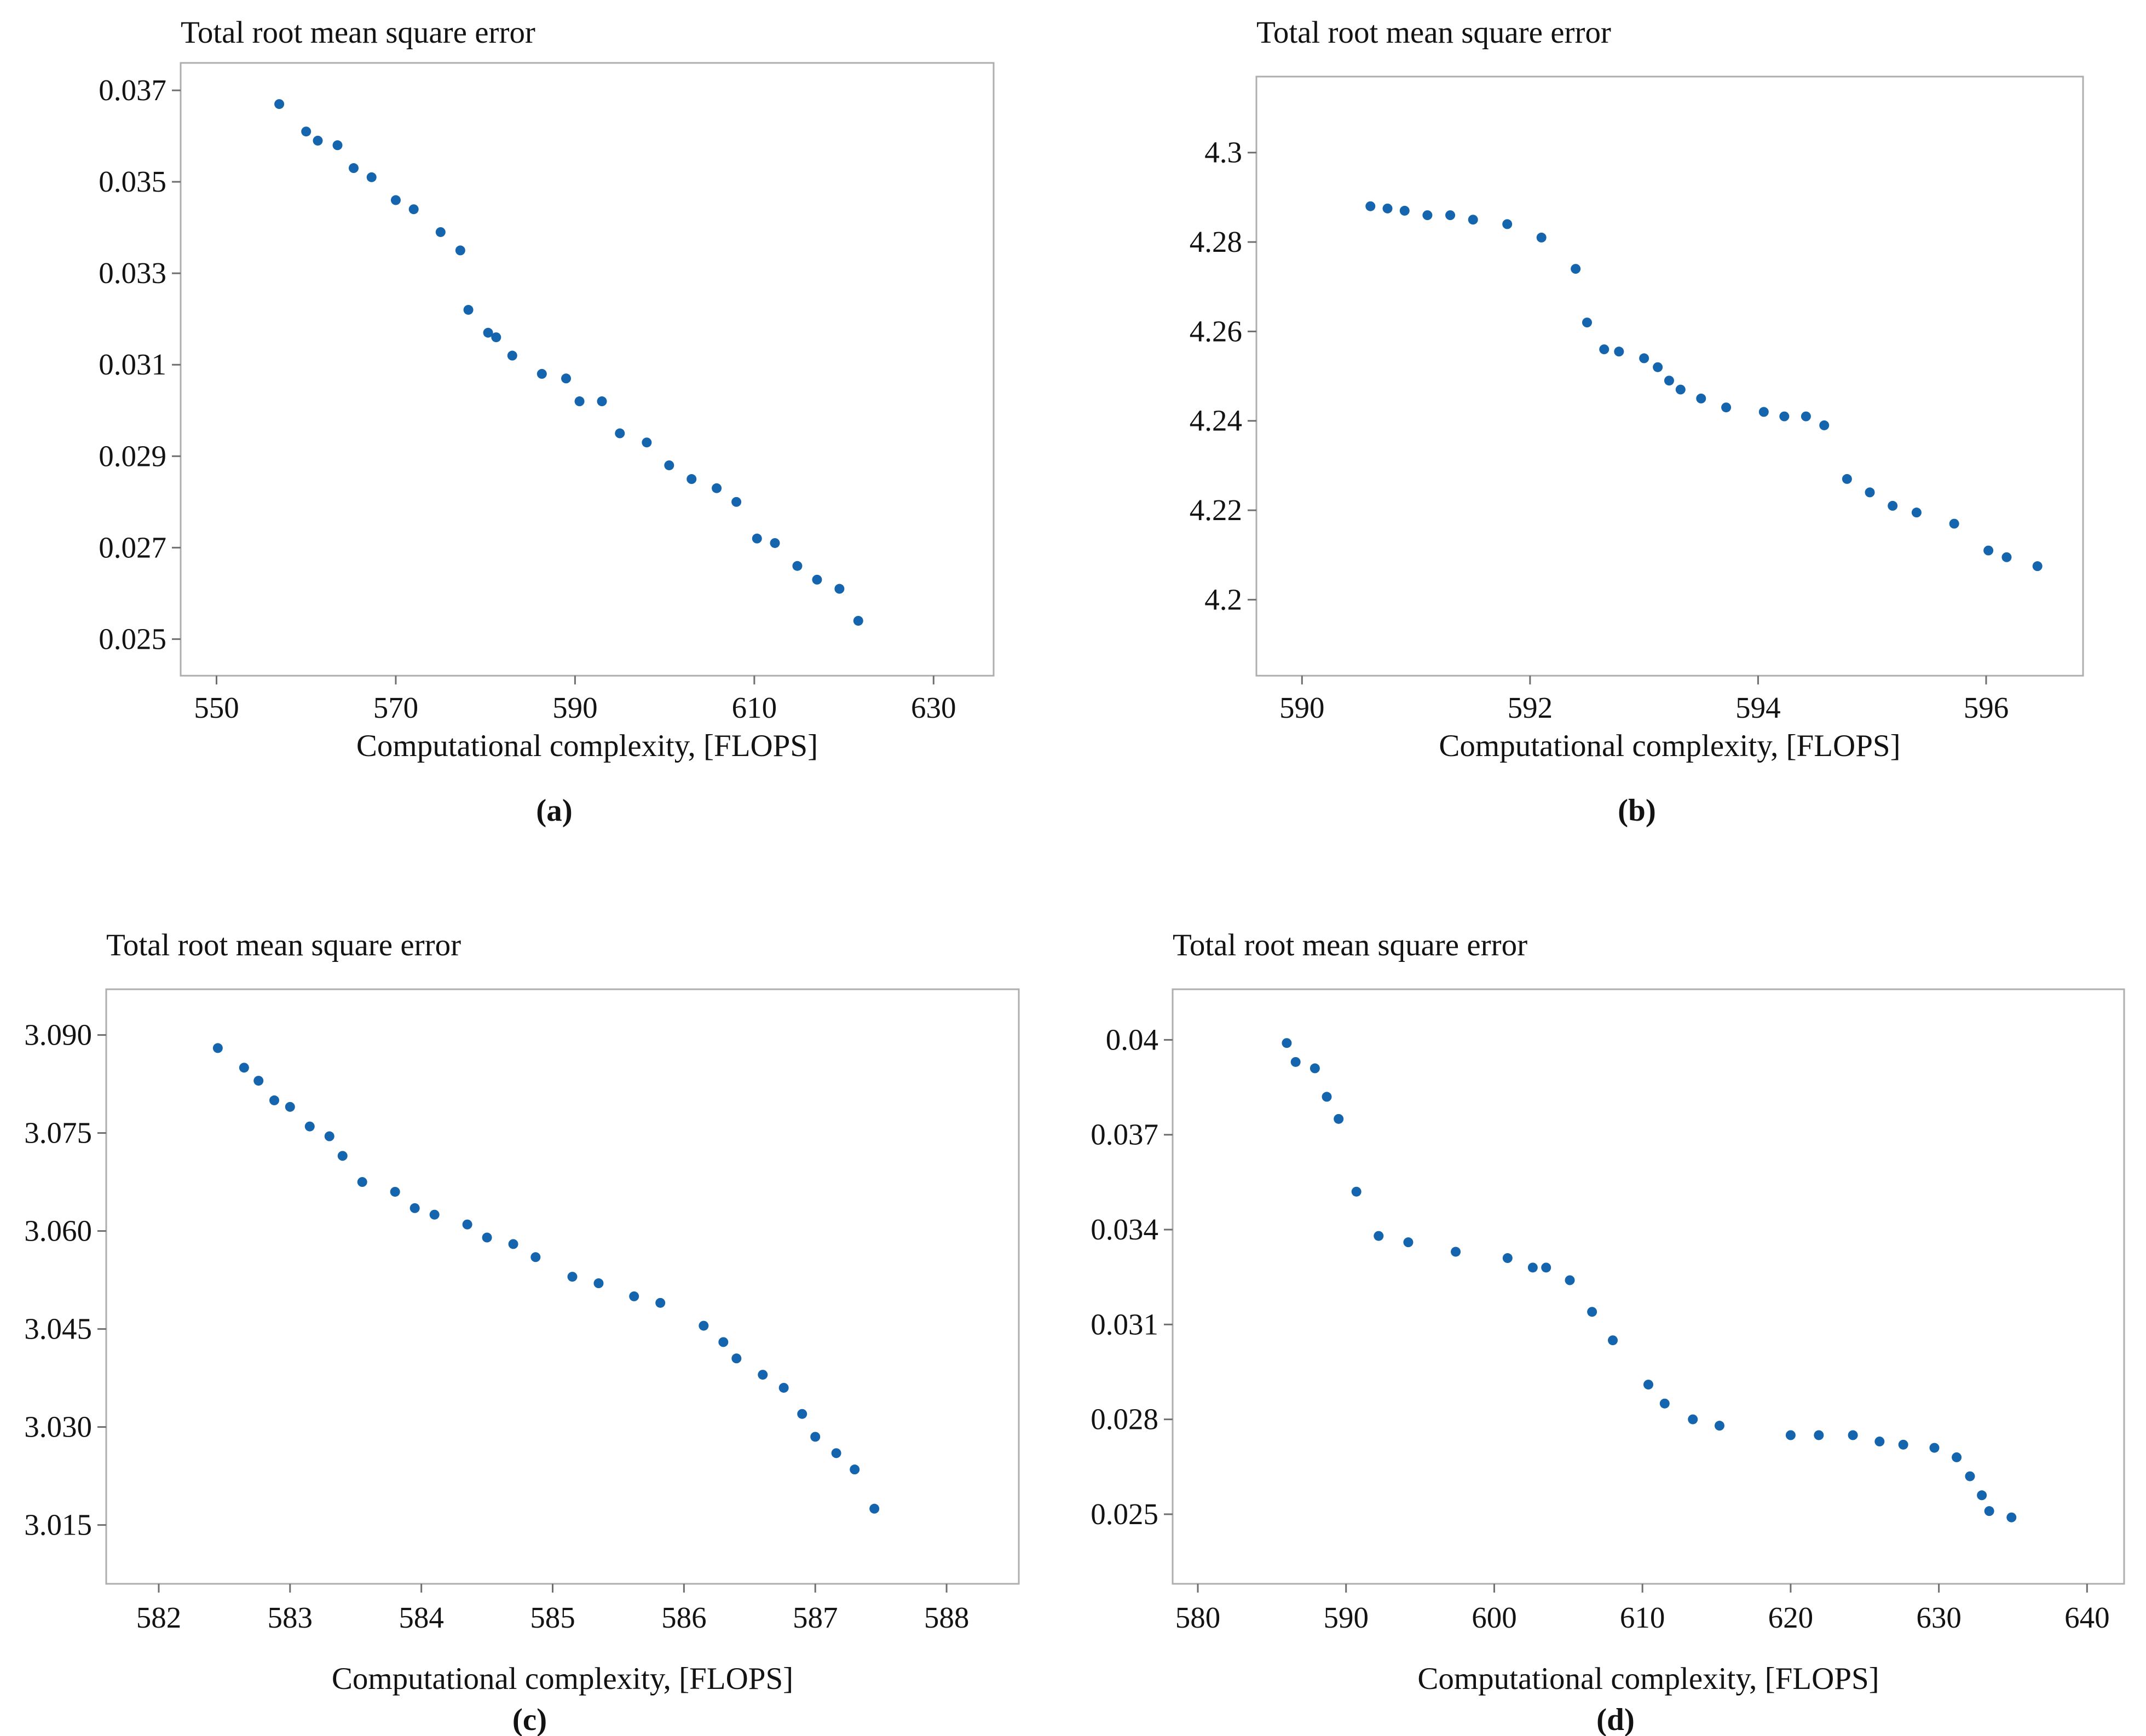  Describe the element at coordinates (58, 1427) in the screenshot. I see `y-tick-label: 3.030` at that location.